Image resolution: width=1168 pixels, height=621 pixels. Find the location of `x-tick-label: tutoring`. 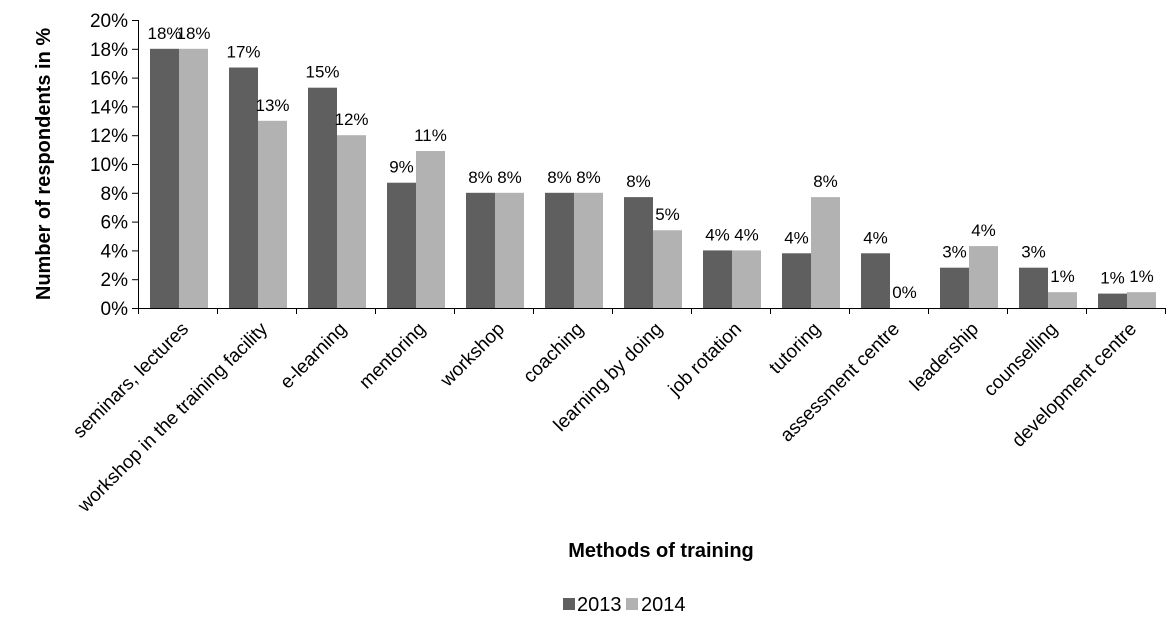

x-tick-label: tutoring is located at coordinates (795, 349).